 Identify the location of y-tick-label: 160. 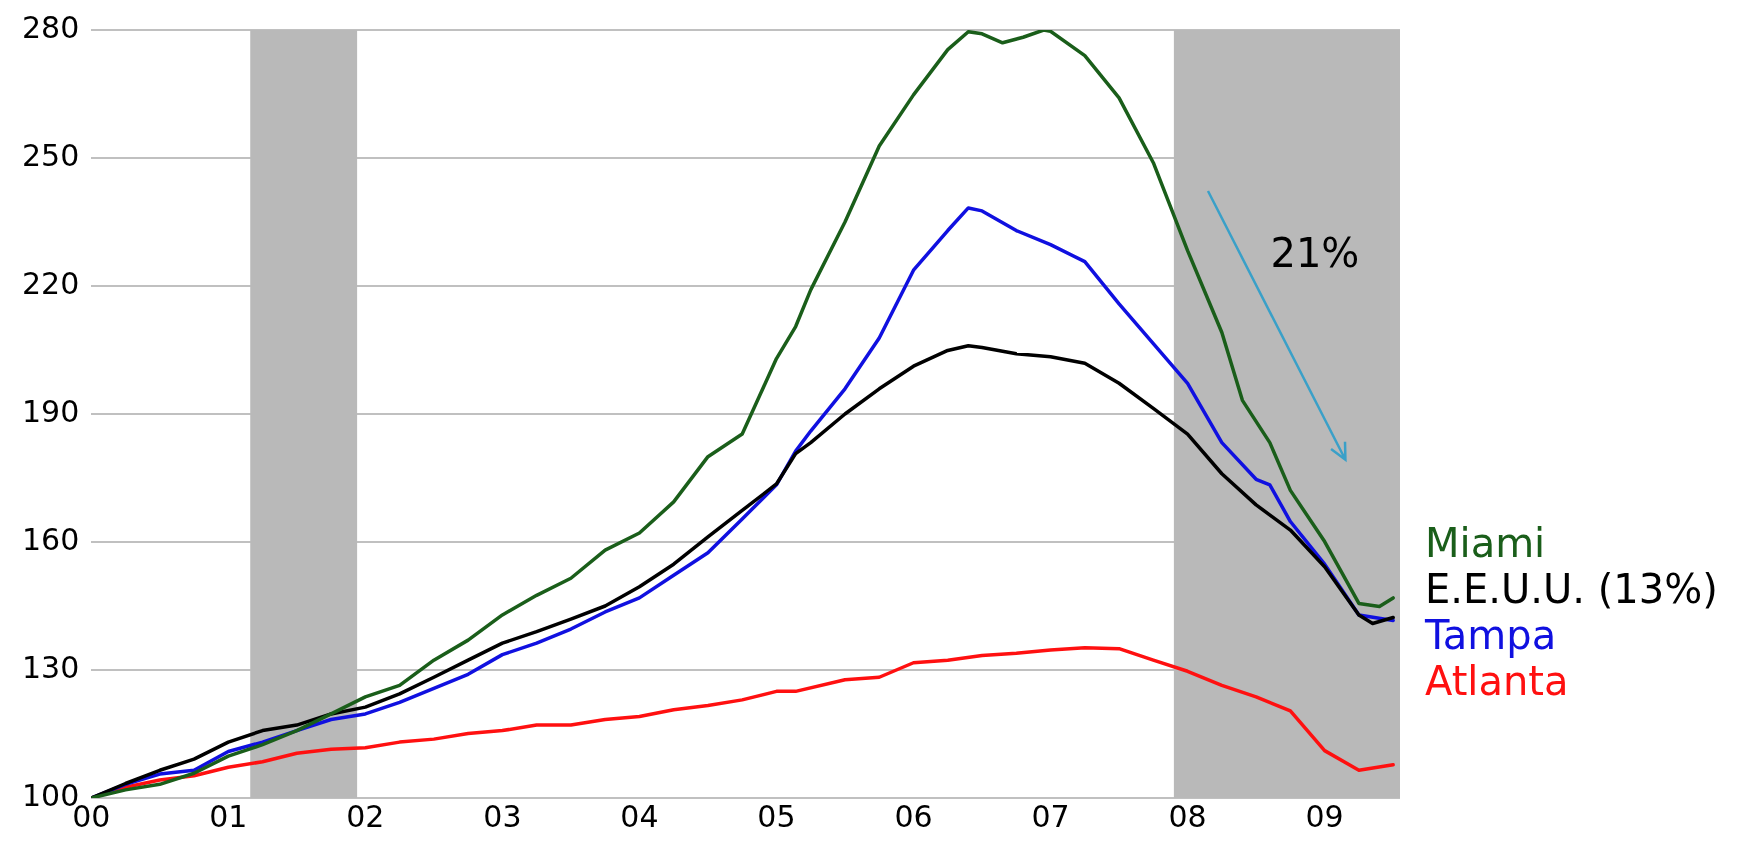
(51, 539).